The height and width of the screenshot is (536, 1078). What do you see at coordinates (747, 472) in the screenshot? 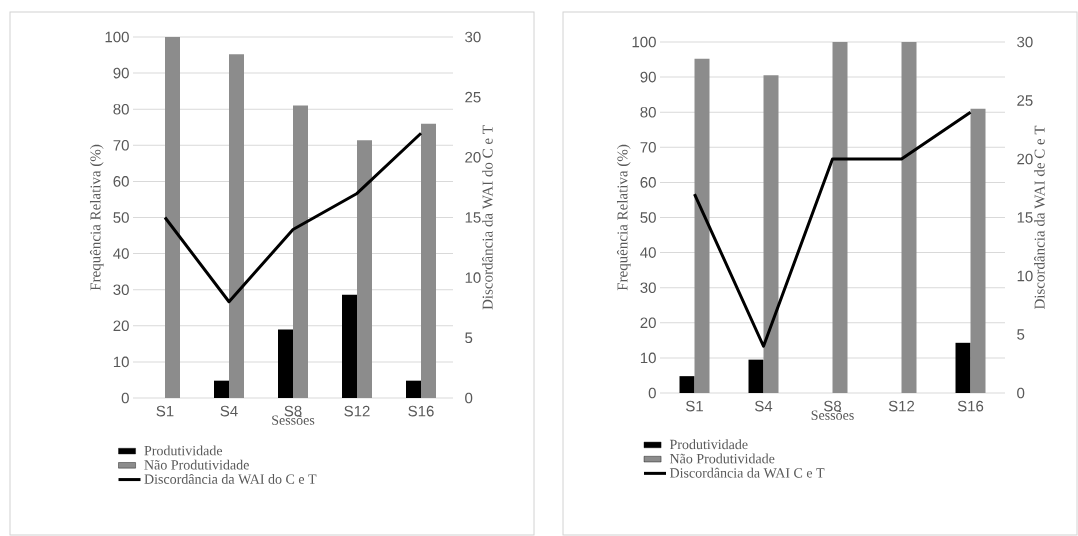
I see `legend-label: Discordância da WAI C e T` at bounding box center [747, 472].